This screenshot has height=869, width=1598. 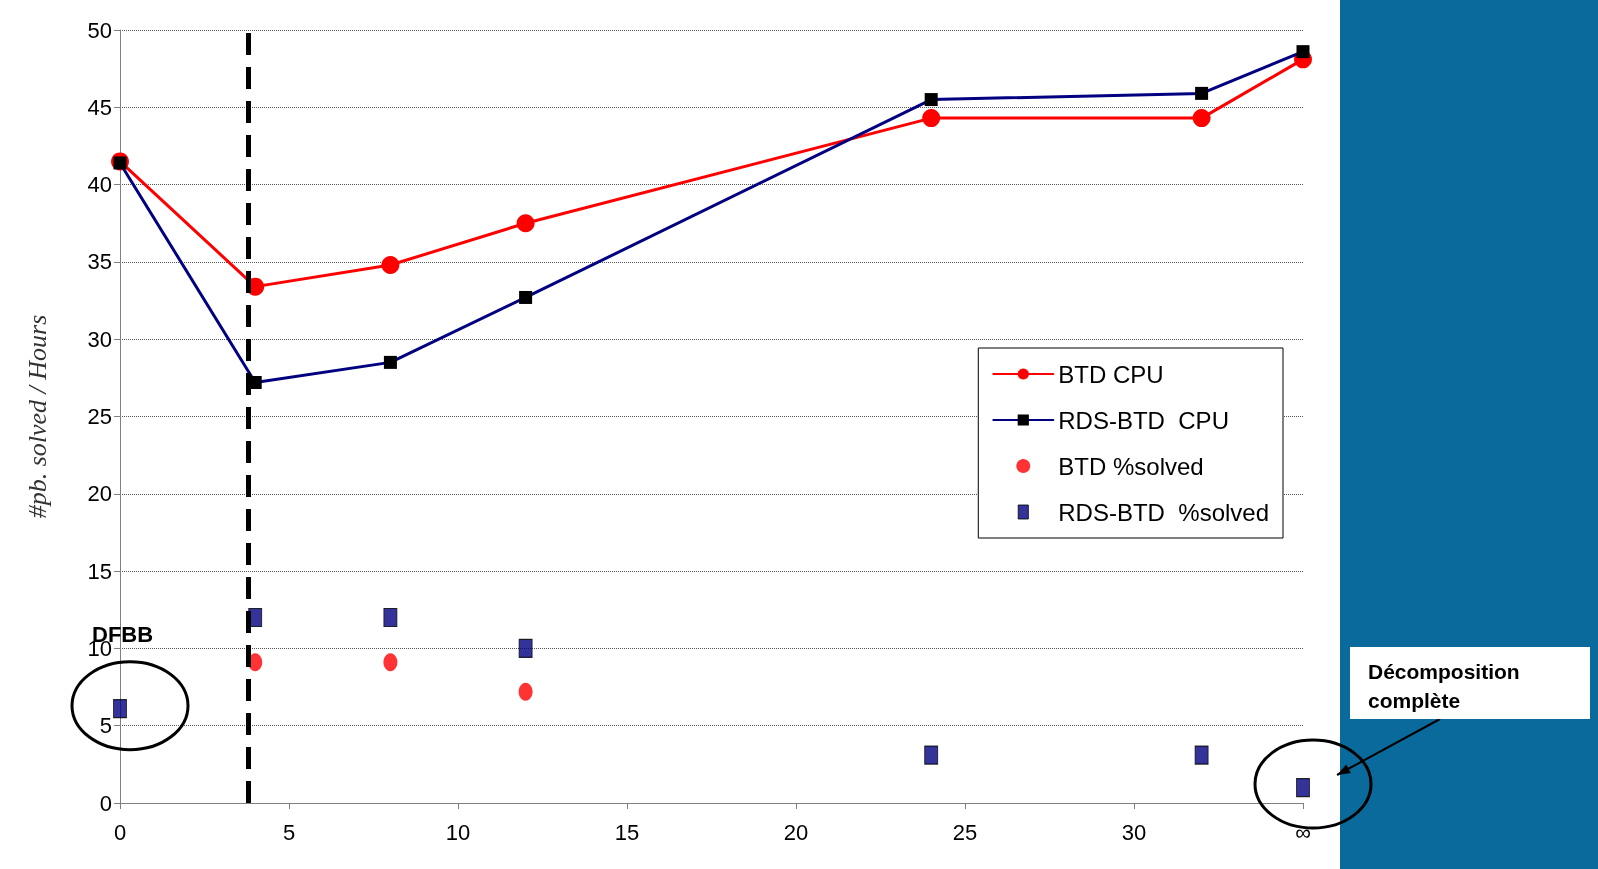 I want to click on x-tick-label: 15, so click(x=627, y=832).